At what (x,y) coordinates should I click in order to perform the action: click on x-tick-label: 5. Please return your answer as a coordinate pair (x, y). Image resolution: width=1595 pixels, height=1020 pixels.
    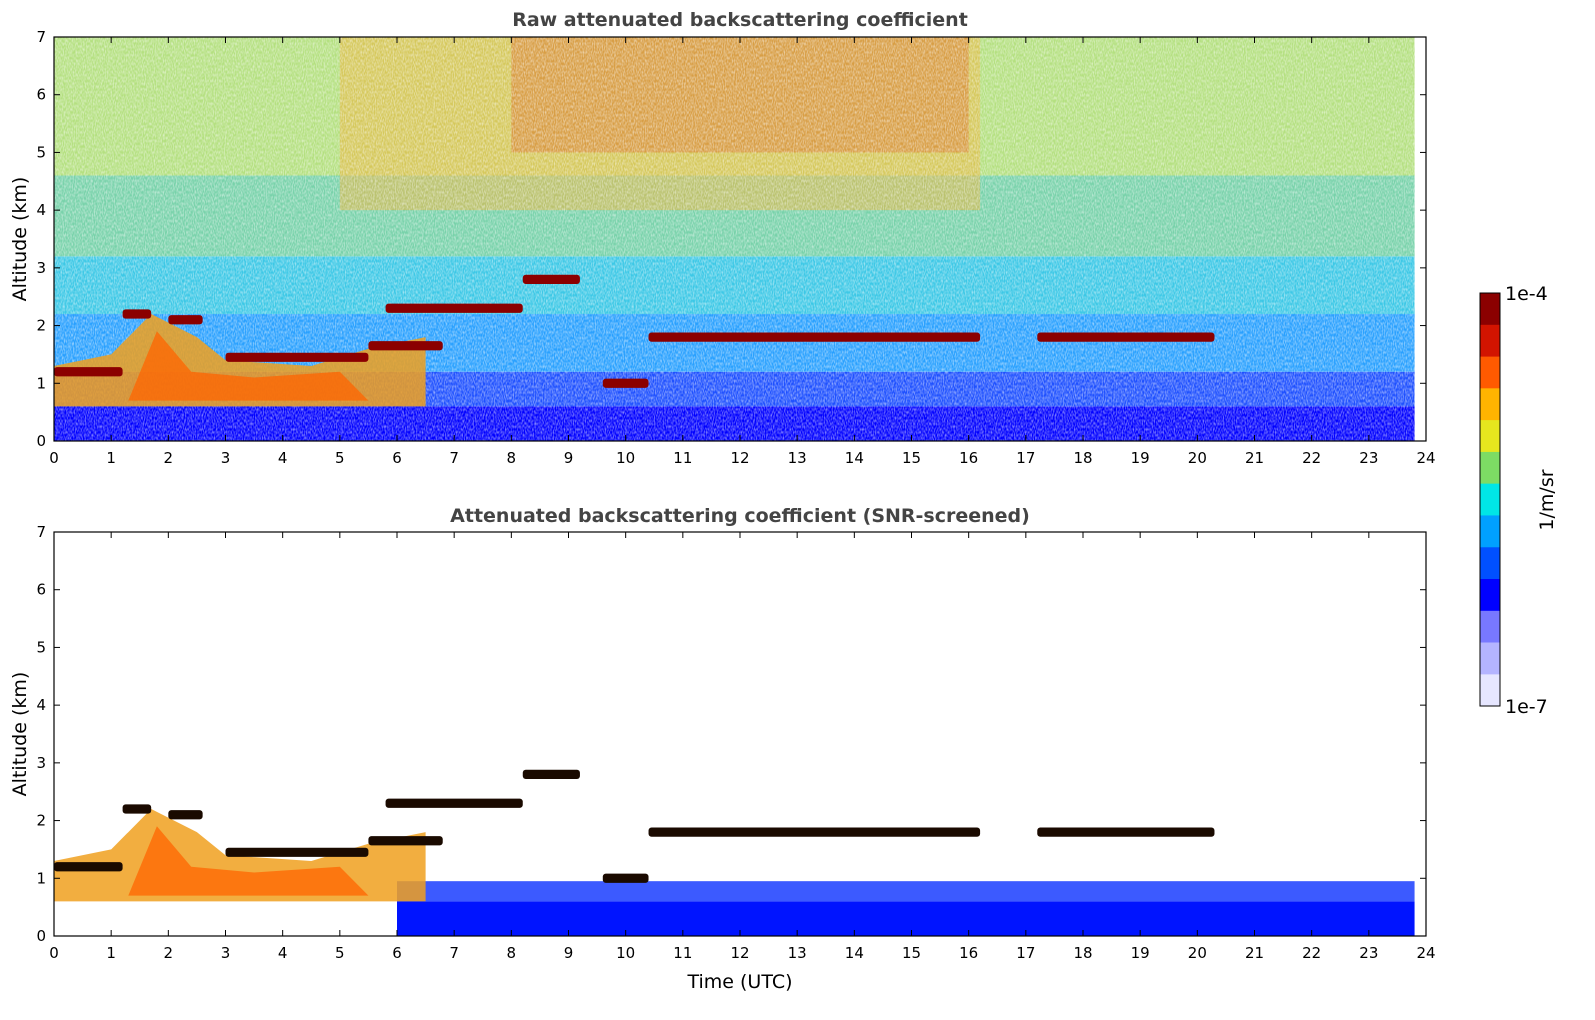
    Looking at the image, I should click on (340, 953).